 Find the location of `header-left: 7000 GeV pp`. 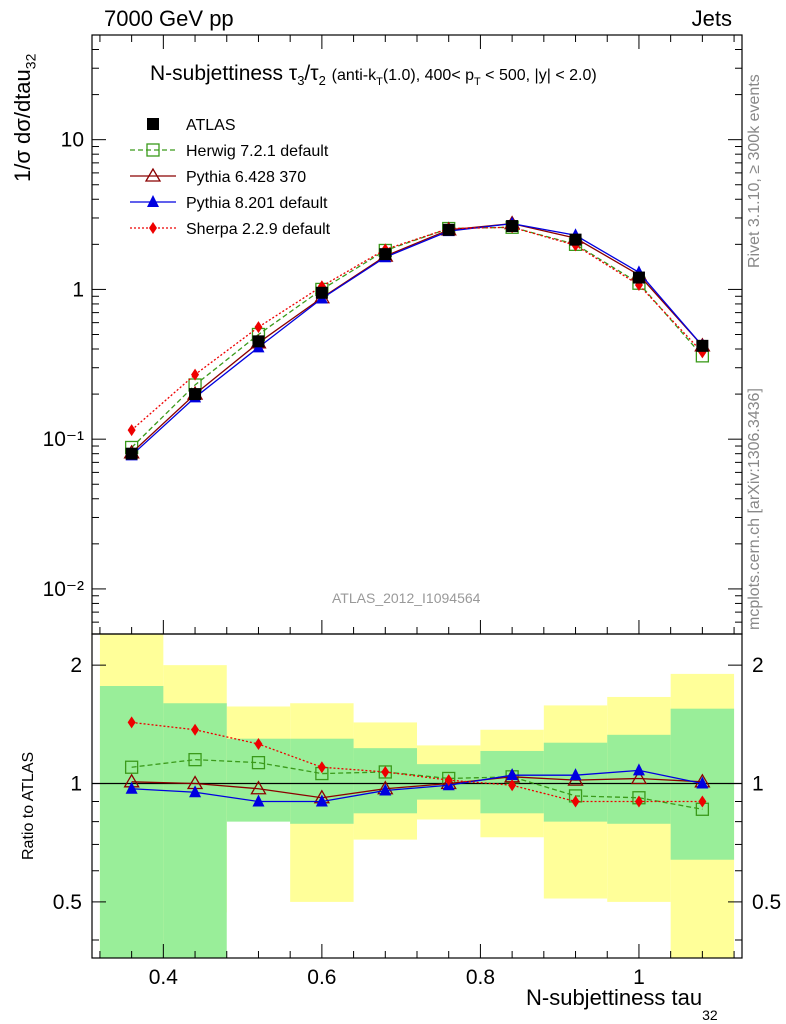

header-left: 7000 GeV pp is located at coordinates (169, 18).